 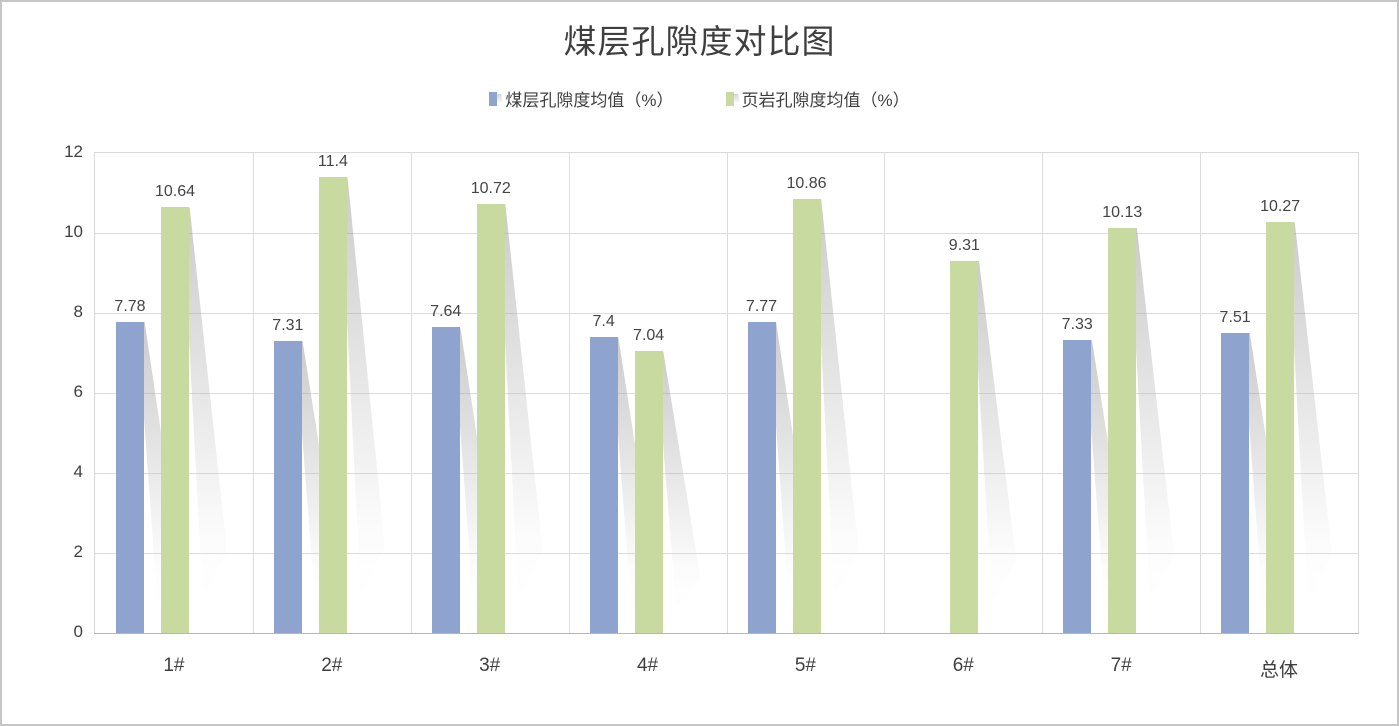 I want to click on y-axis-label: 10, so click(x=73, y=231).